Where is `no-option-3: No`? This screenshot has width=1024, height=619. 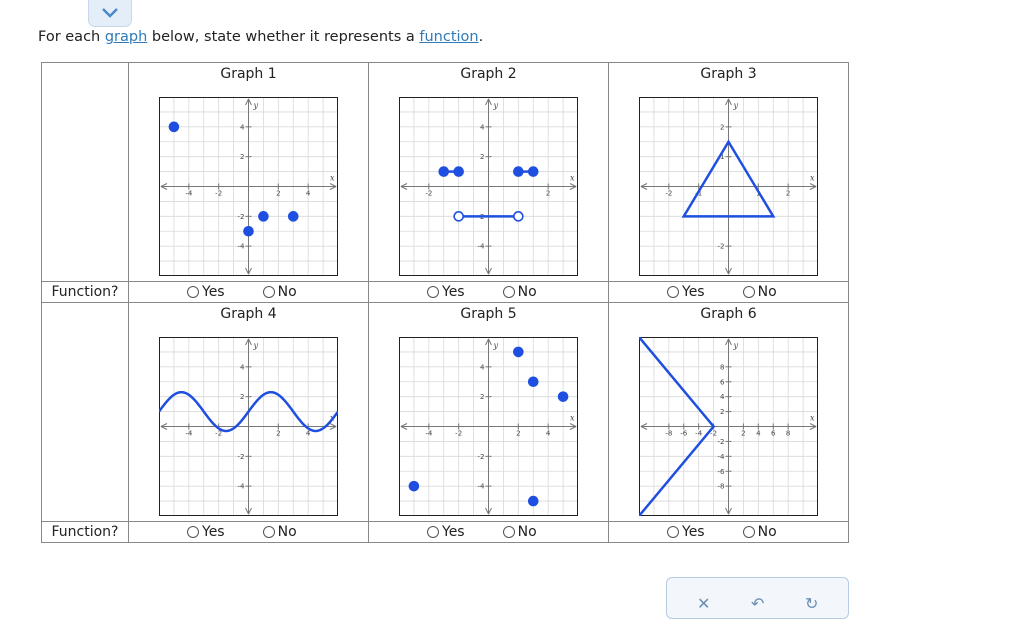 no-option-3: No is located at coordinates (759, 292).